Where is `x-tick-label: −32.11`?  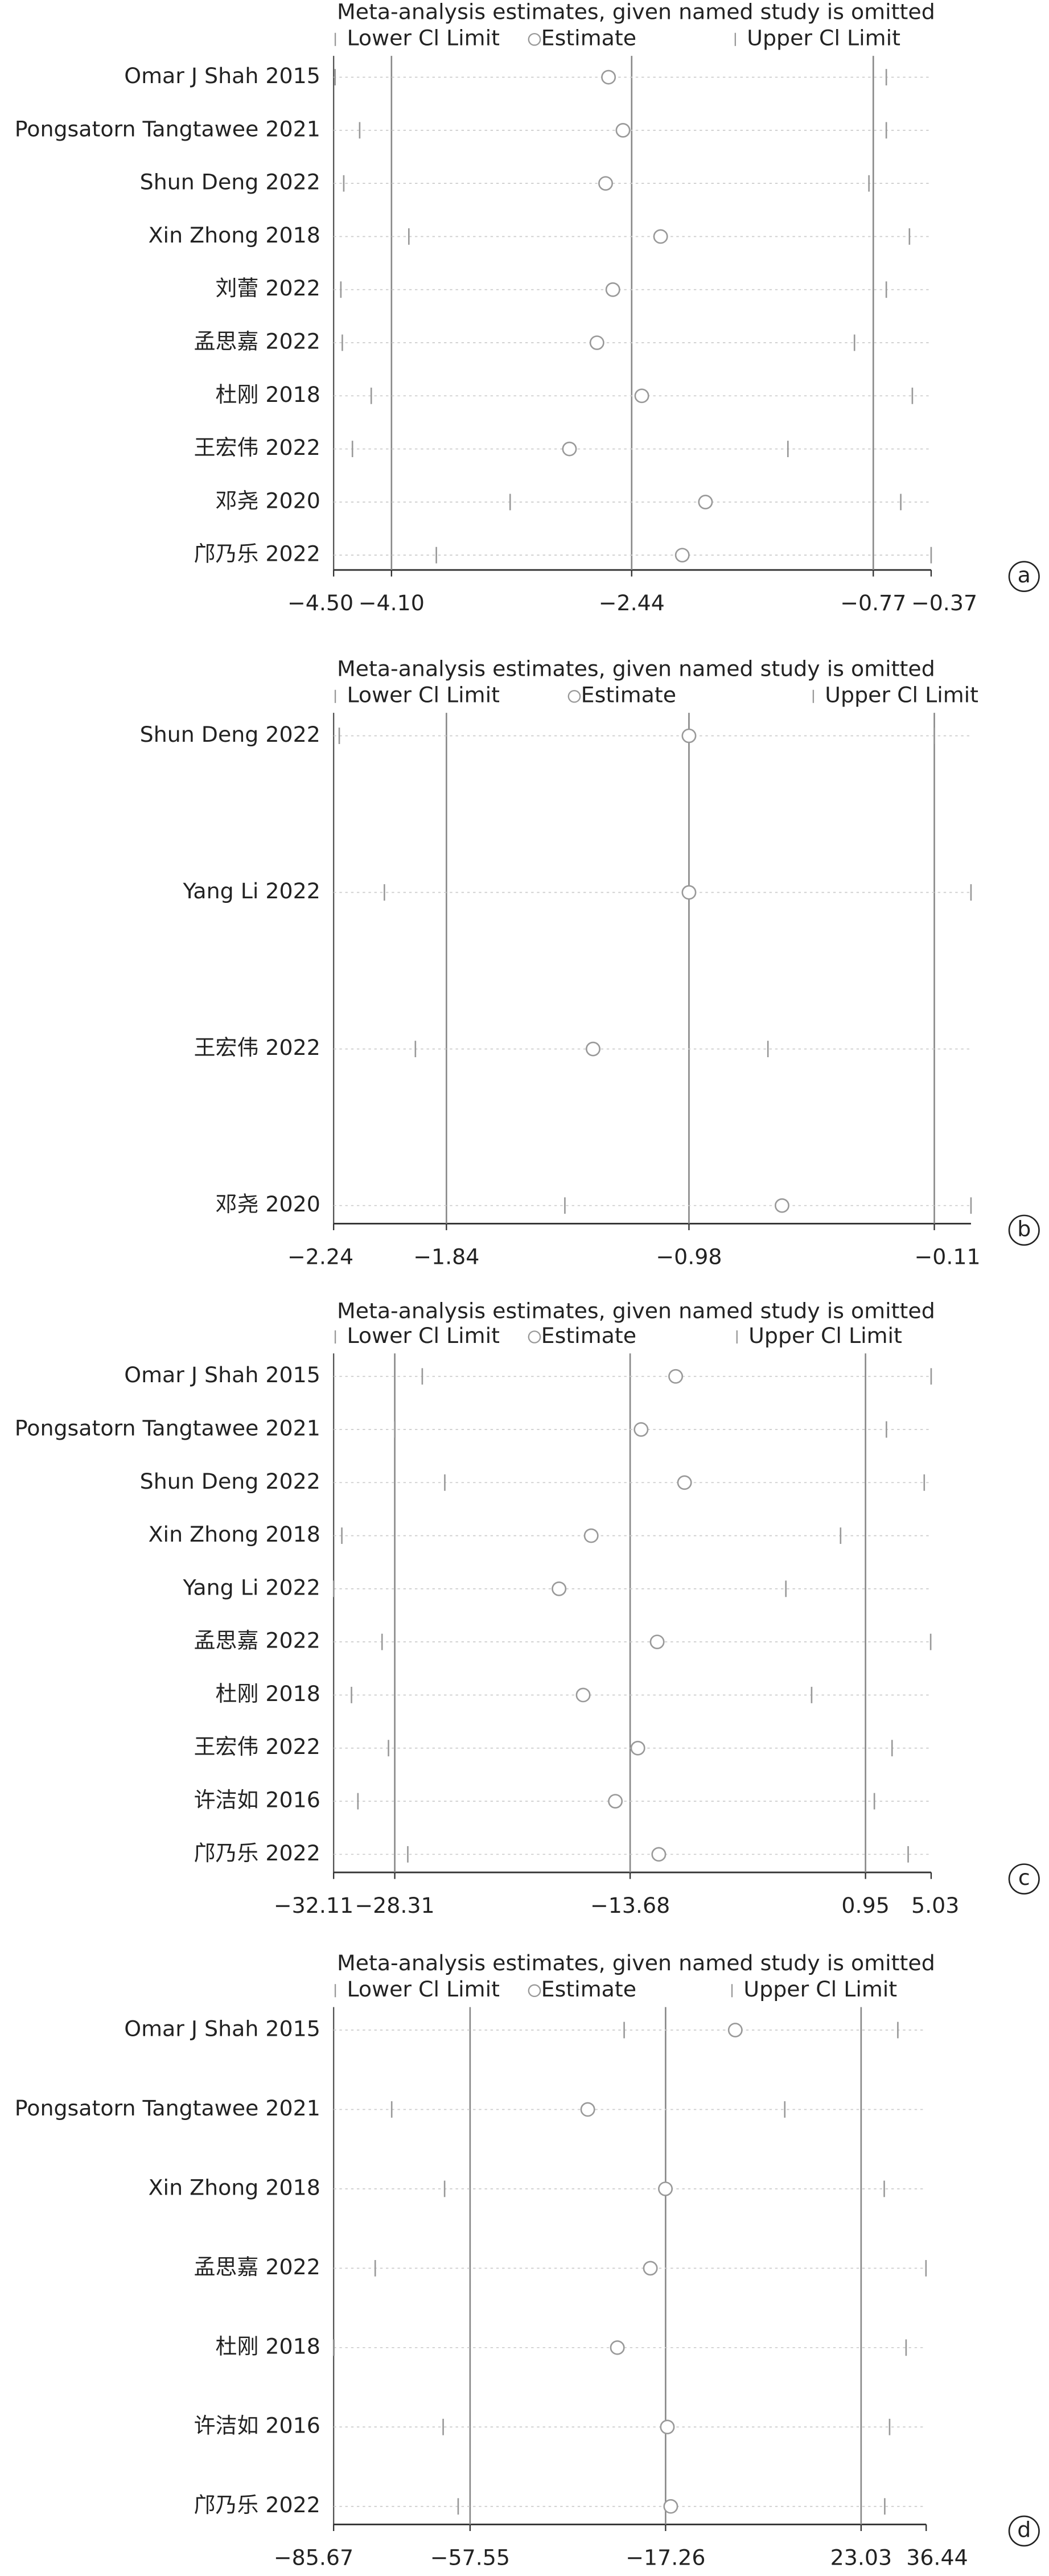 x-tick-label: −32.11 is located at coordinates (314, 1905).